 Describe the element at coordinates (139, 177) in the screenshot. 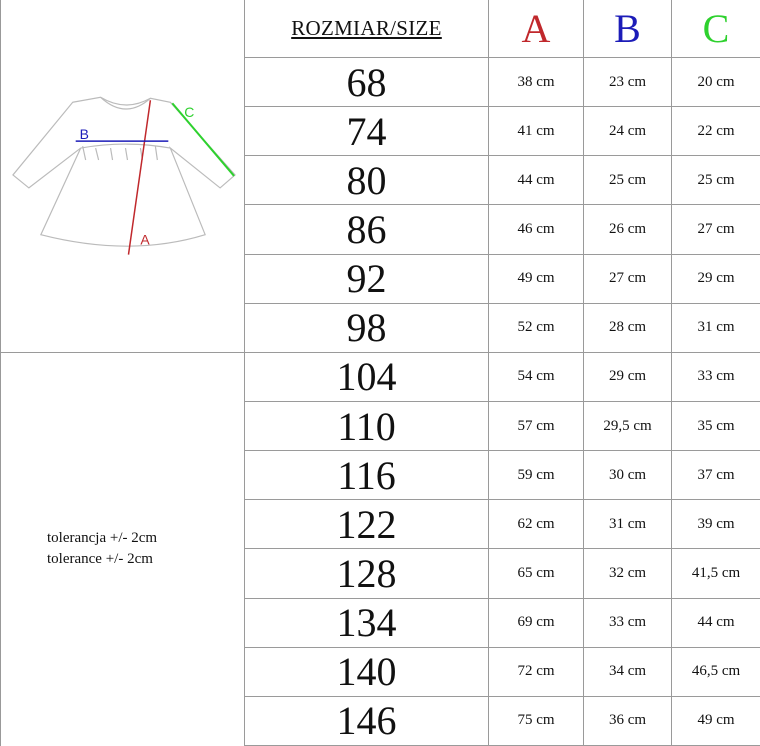

I see `measure-line-a` at that location.